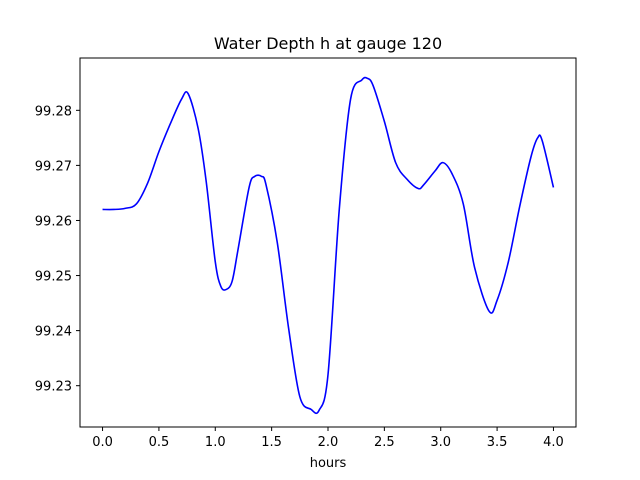  I want to click on y-tick-label: 99.27, so click(53, 166).